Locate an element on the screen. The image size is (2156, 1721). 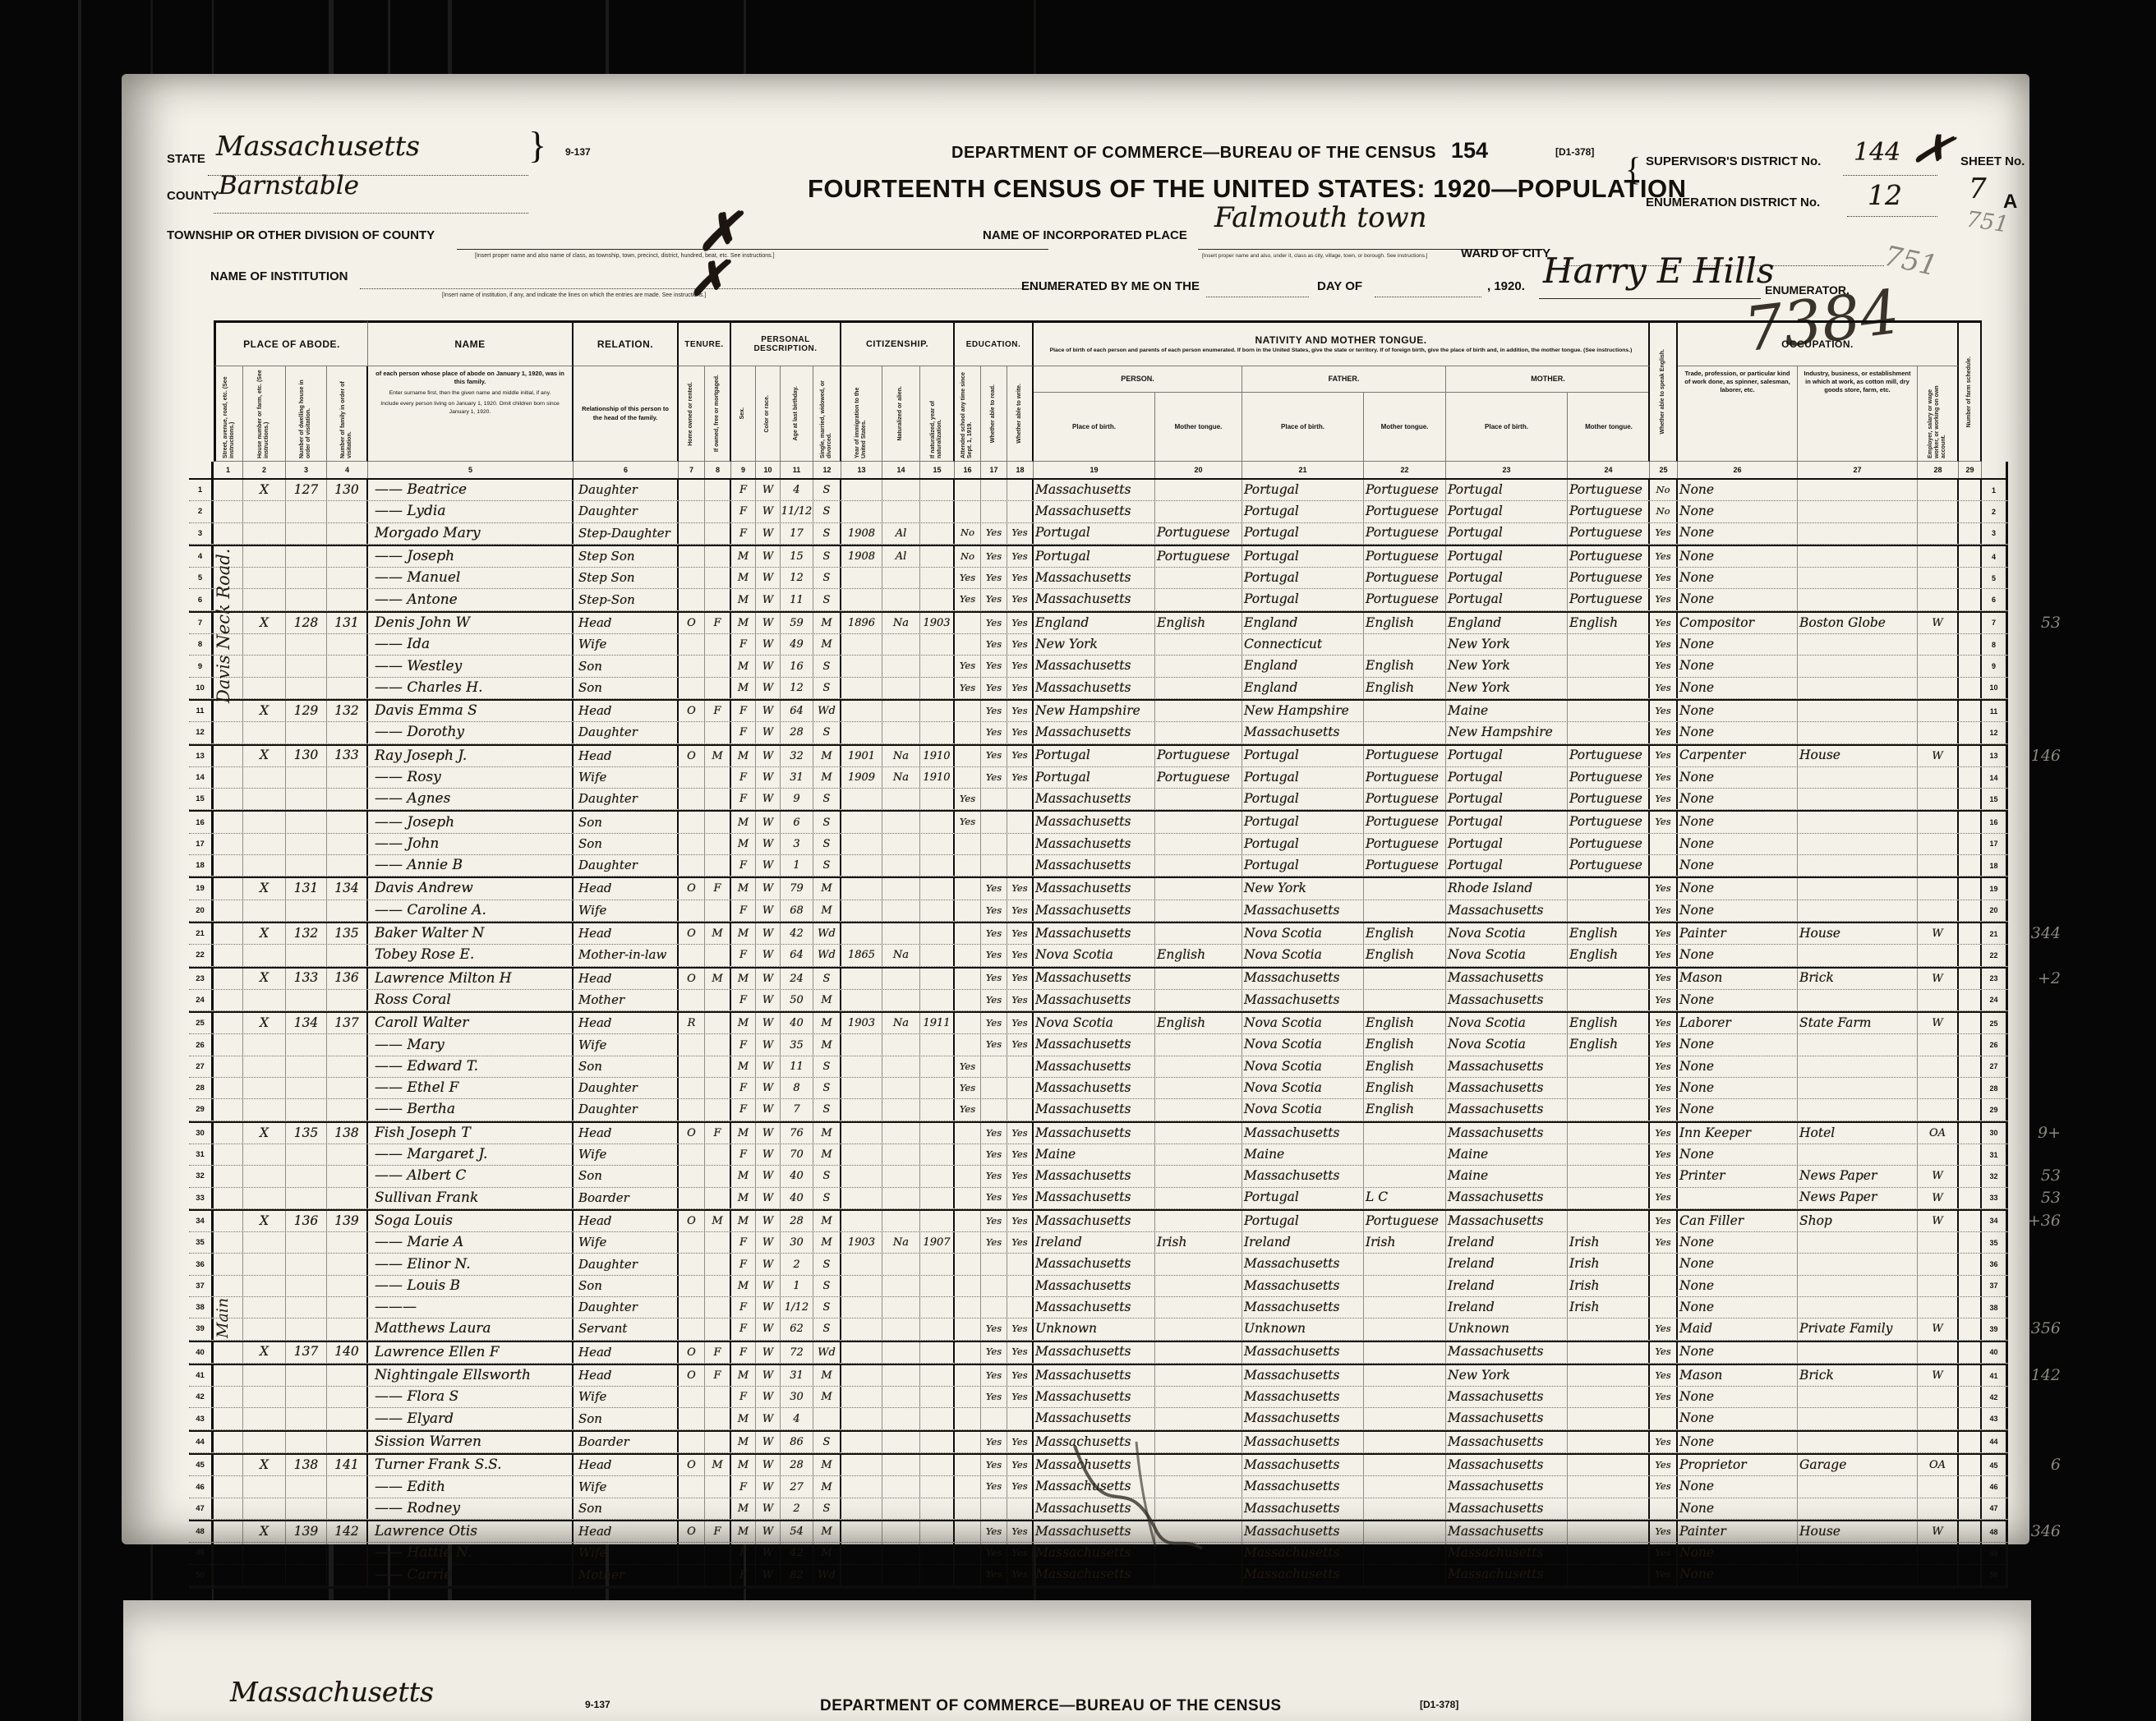
col-sex: Sex. is located at coordinates (743, 414).